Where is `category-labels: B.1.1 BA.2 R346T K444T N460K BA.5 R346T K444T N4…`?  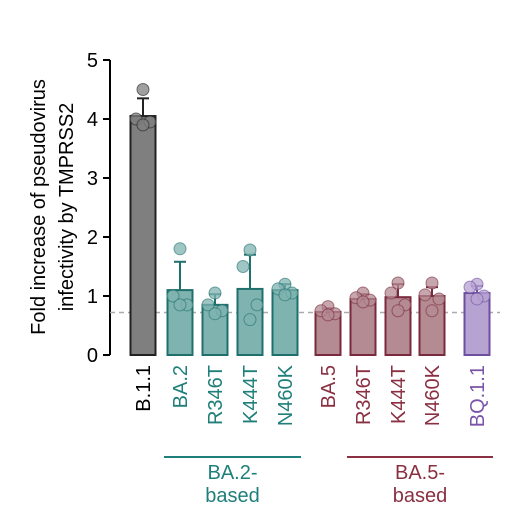 category-labels: B.1.1 BA.2 R346T K444T N460K BA.5 R346T K444T N4… is located at coordinates (311, 395).